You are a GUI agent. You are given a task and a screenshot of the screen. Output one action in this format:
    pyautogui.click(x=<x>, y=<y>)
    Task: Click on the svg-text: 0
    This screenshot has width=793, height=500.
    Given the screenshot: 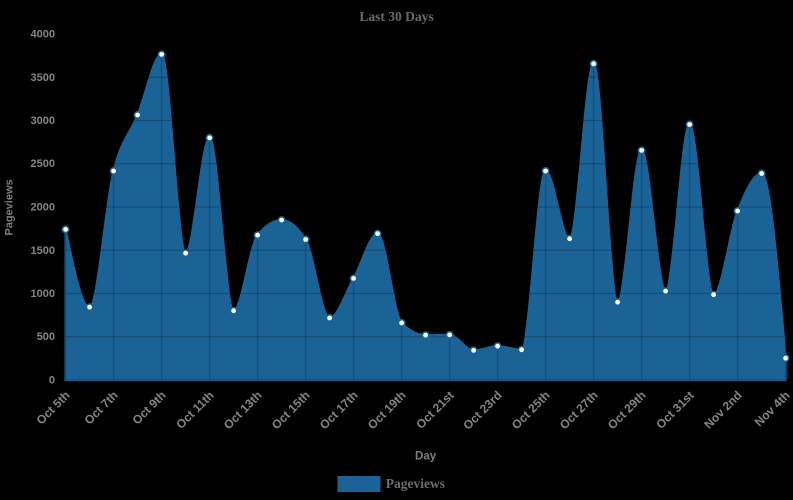 What is the action you would take?
    pyautogui.click(x=52, y=381)
    